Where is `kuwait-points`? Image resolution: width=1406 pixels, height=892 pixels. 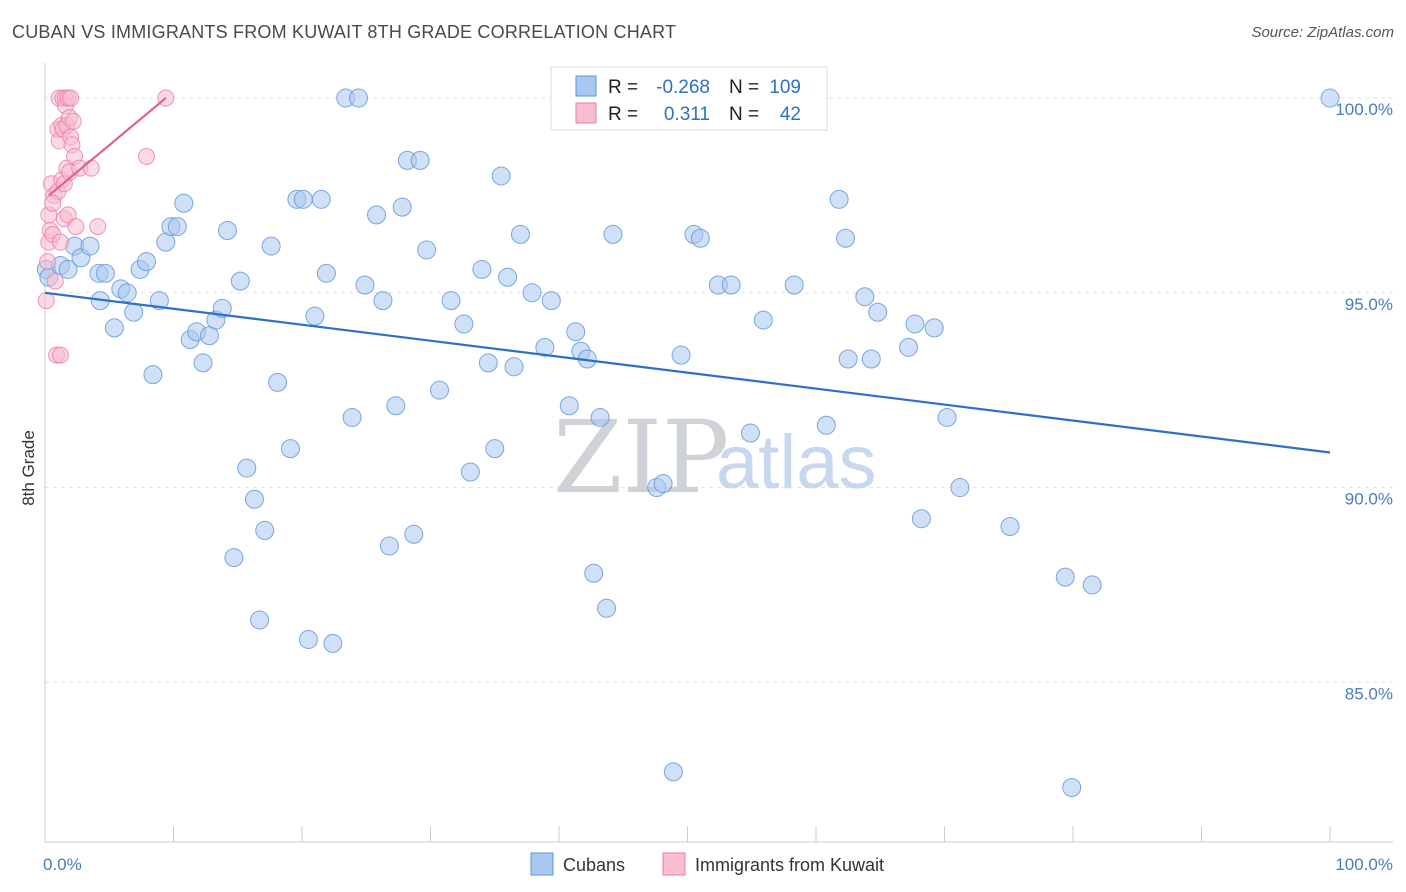
kuwait-points is located at coordinates (106, 226).